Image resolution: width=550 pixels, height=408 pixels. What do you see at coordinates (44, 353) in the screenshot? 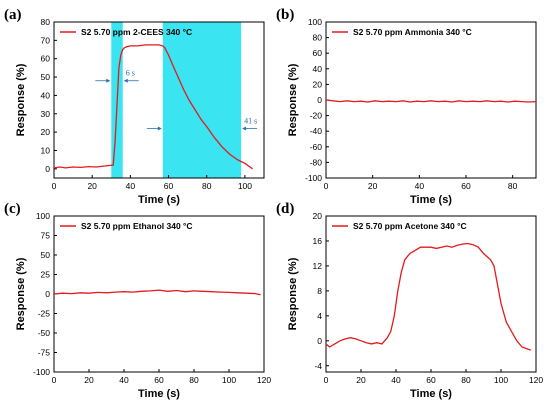
I see `y-tick-label: -75` at bounding box center [44, 353].